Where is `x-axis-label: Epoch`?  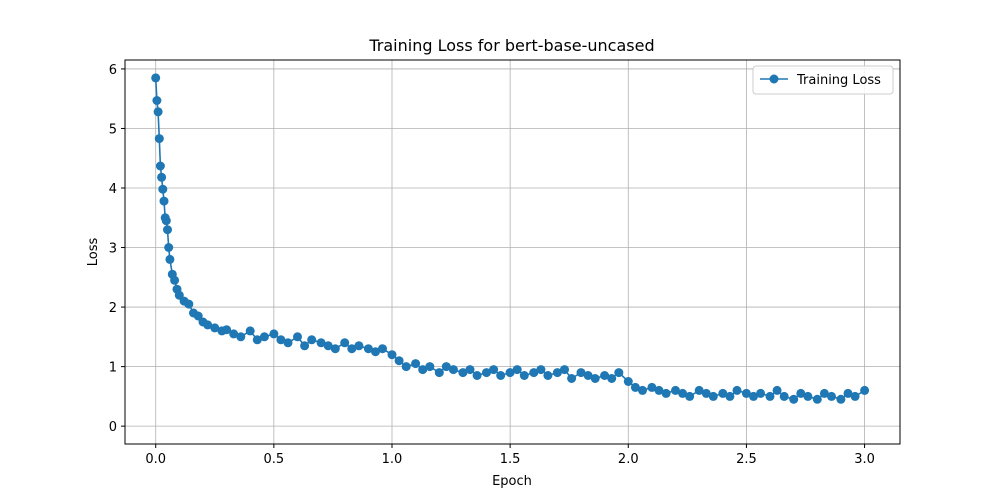 x-axis-label: Epoch is located at coordinates (512, 481).